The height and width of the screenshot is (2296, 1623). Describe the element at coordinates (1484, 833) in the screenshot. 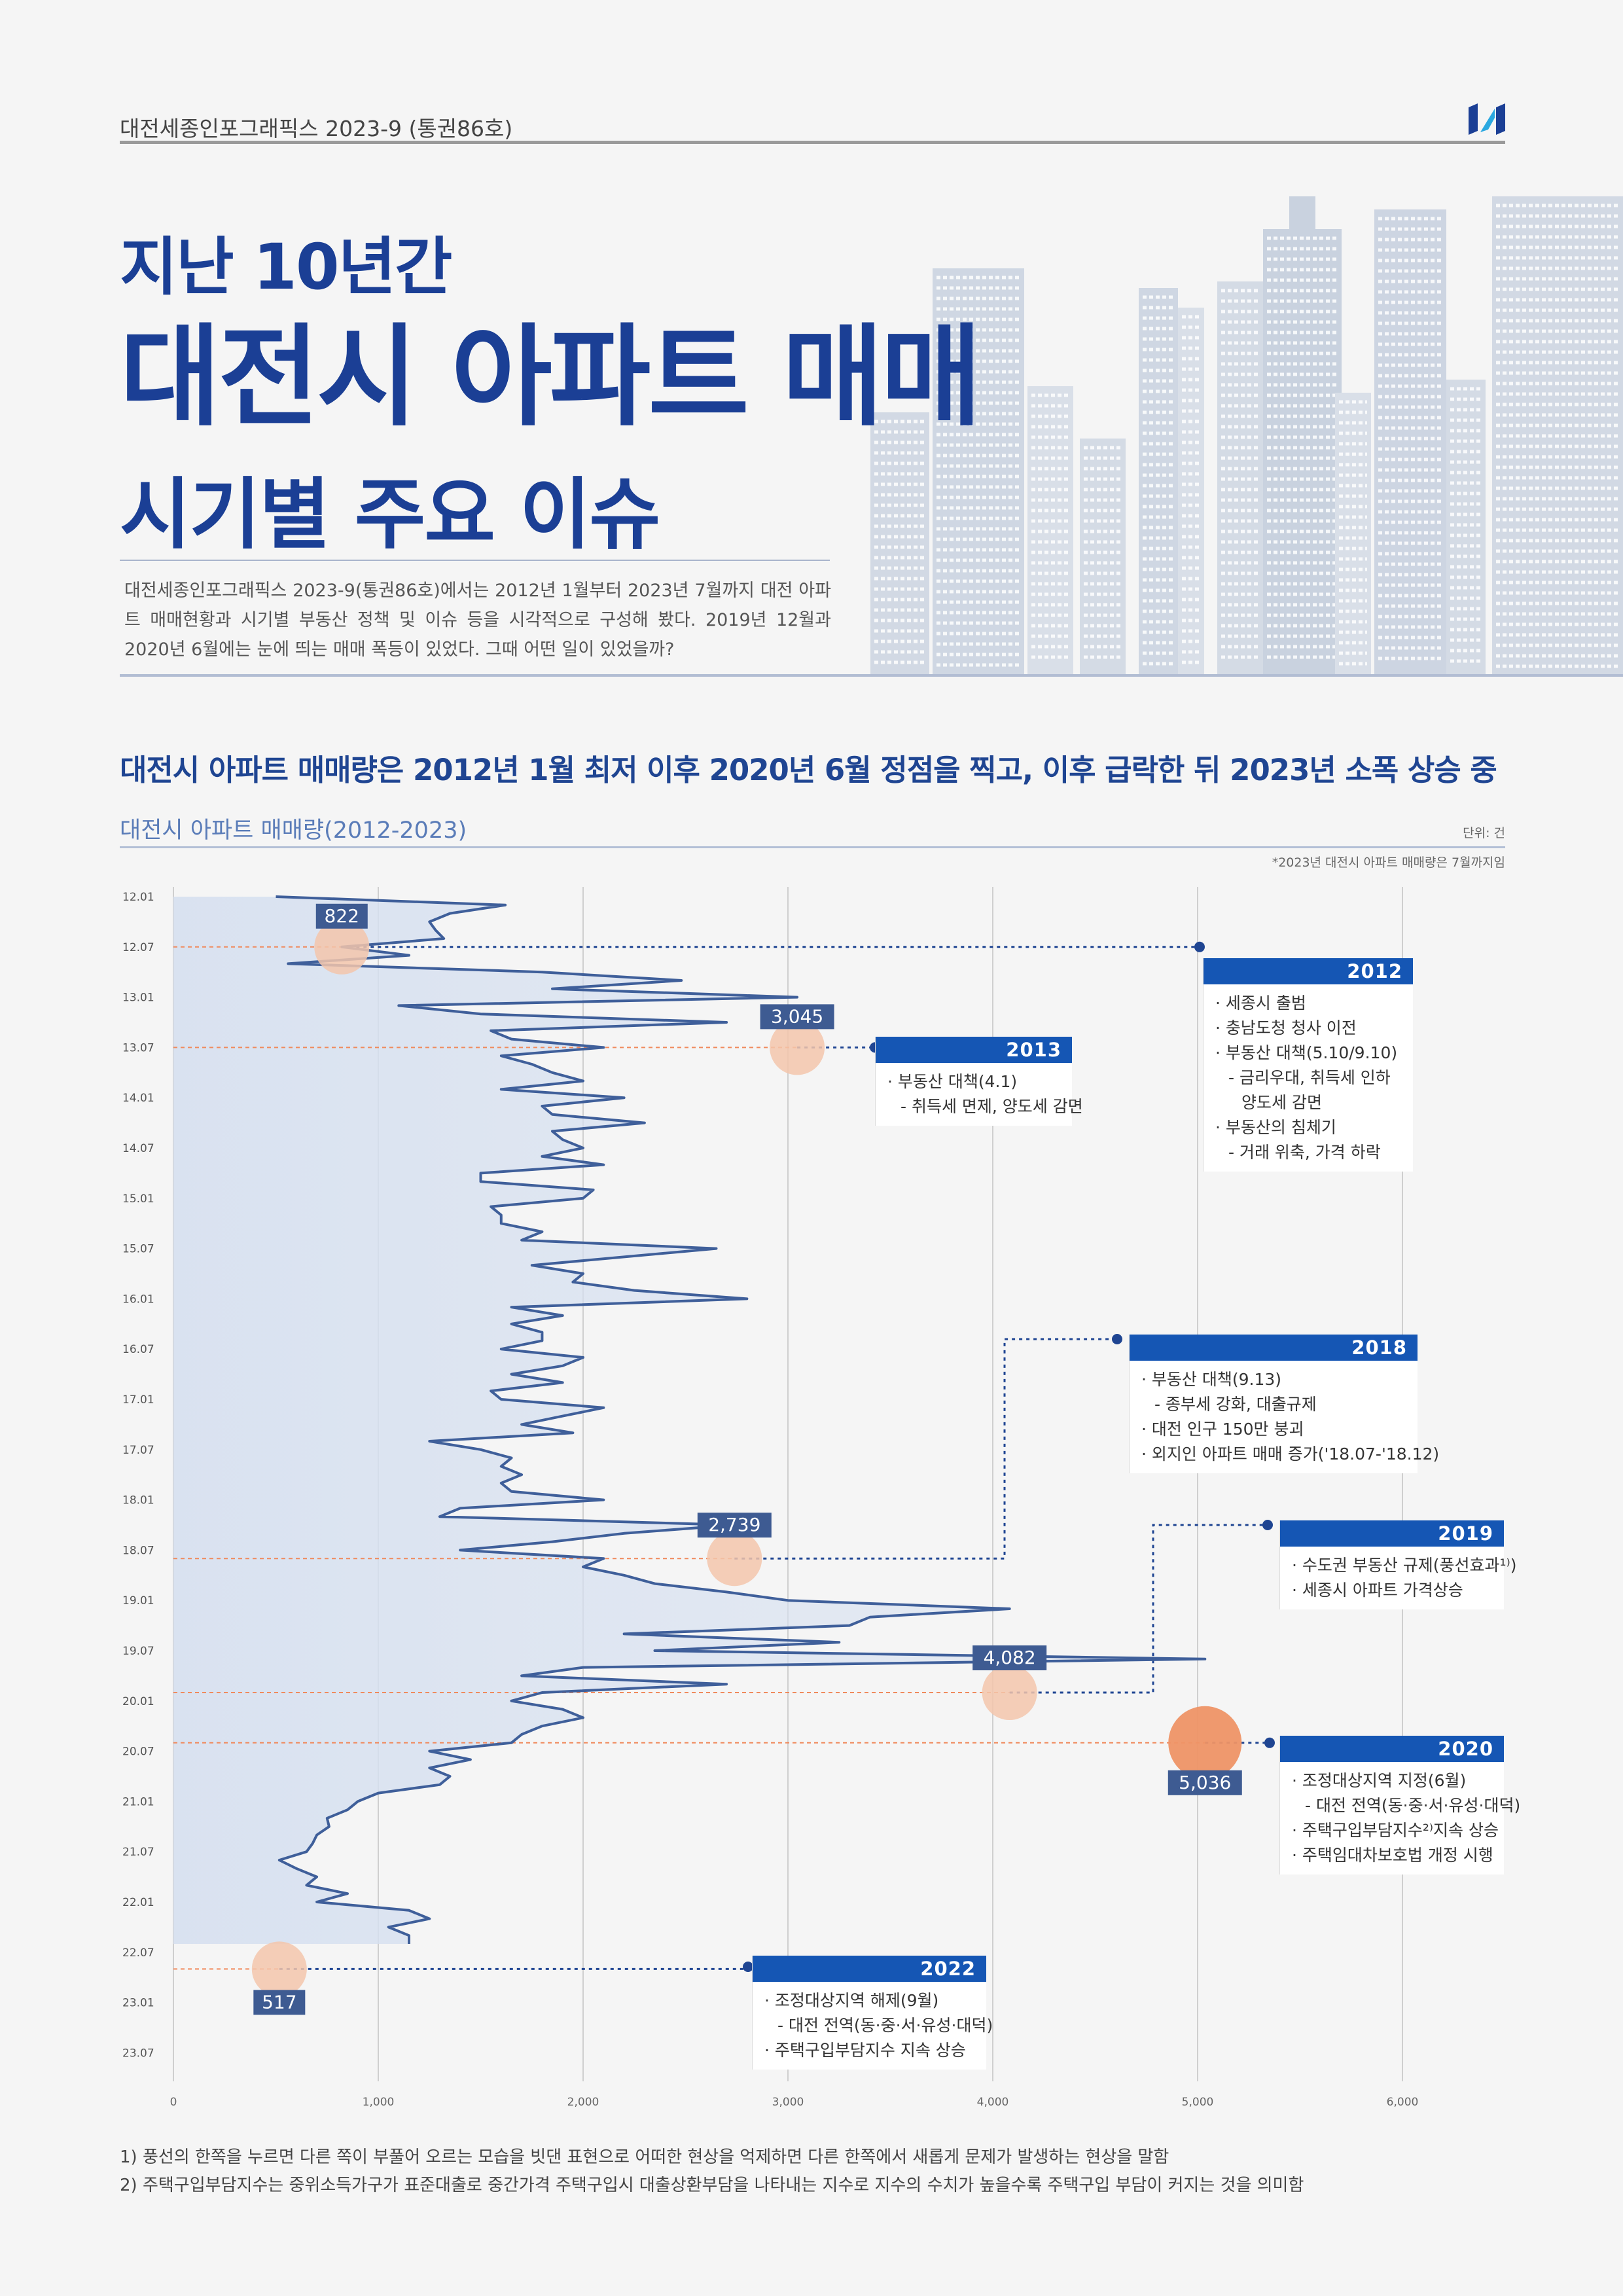

I see `unit-label: 단위: 건` at that location.